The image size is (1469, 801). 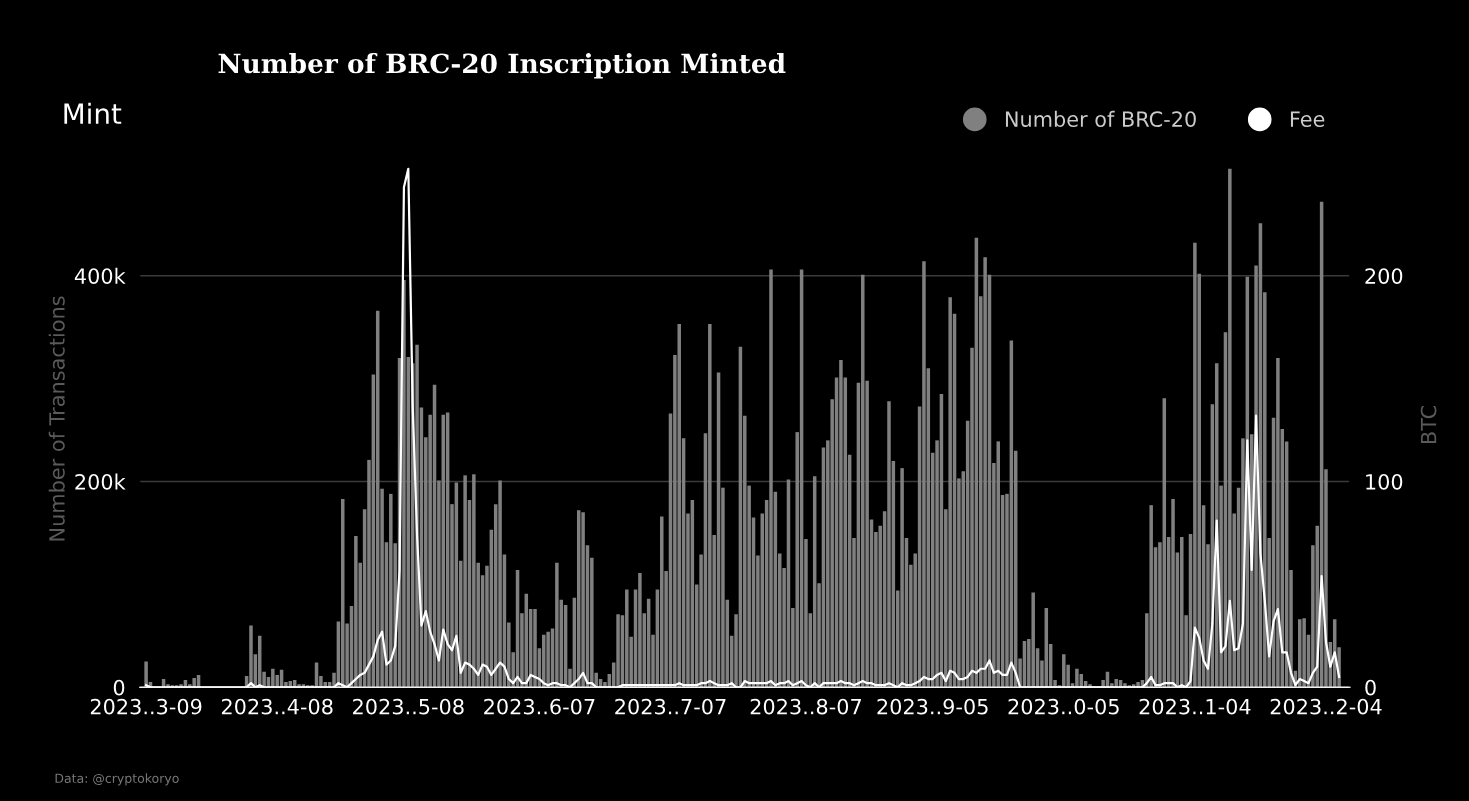 What do you see at coordinates (805, 706) in the screenshot?
I see `x-tick-label: 2023..8-07` at bounding box center [805, 706].